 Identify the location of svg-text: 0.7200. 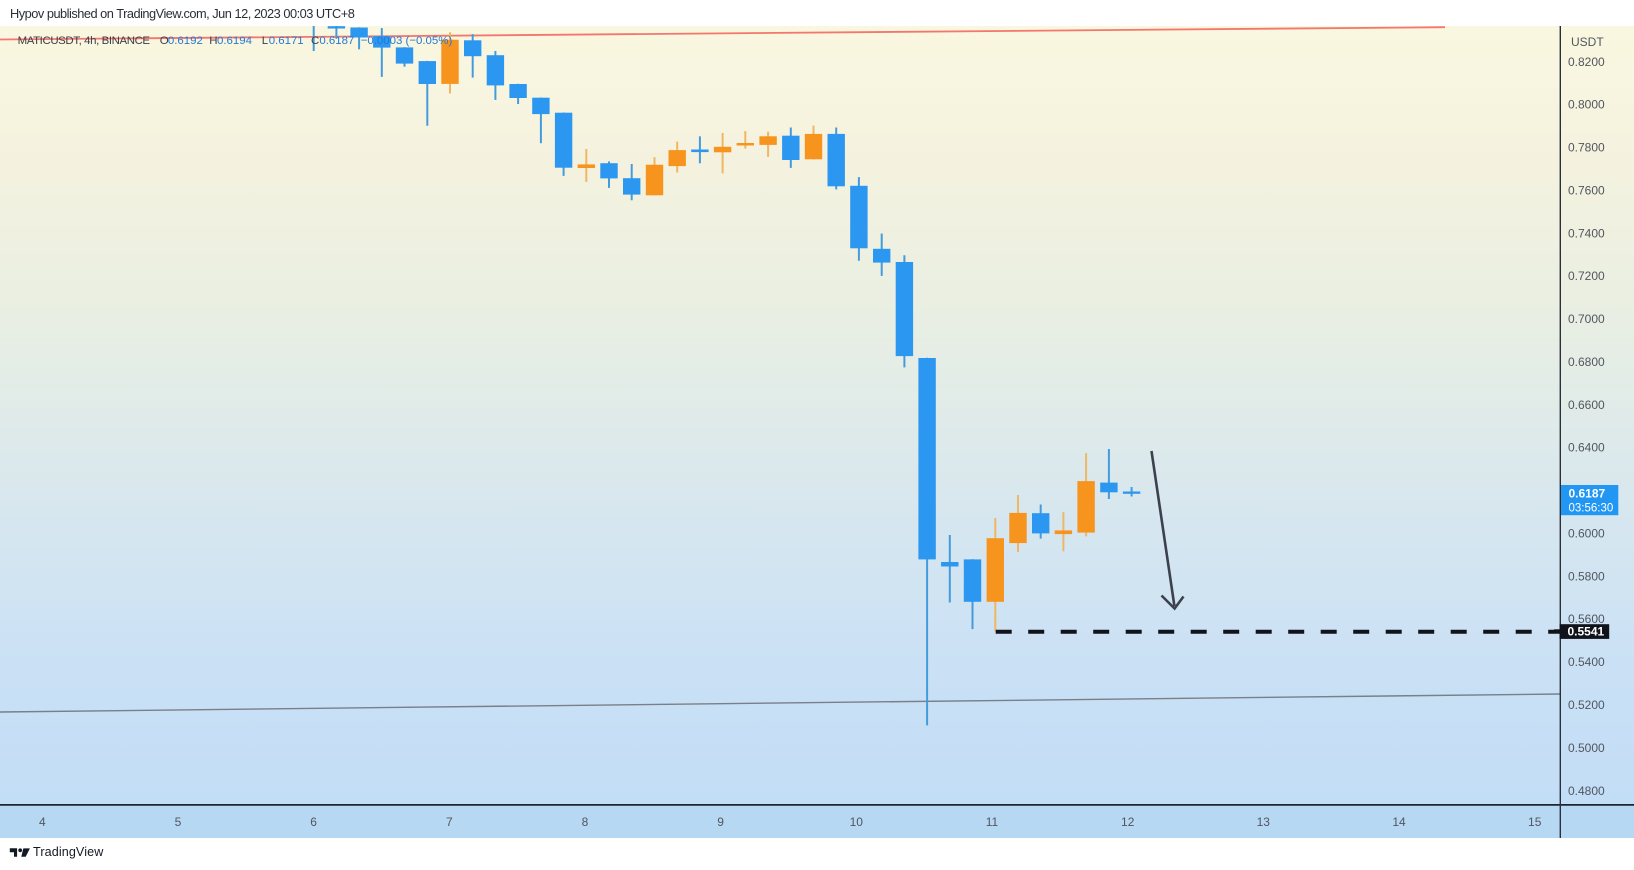
(1586, 276).